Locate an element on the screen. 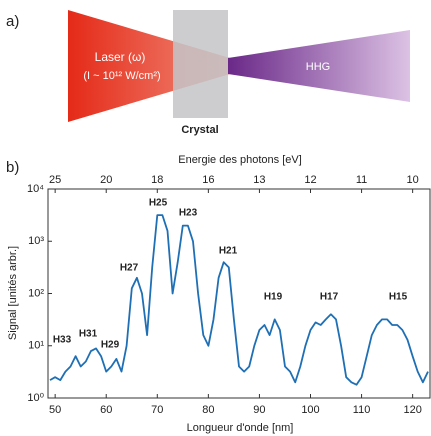 This screenshot has height=436, width=431. hhg-beam is located at coordinates (319, 66).